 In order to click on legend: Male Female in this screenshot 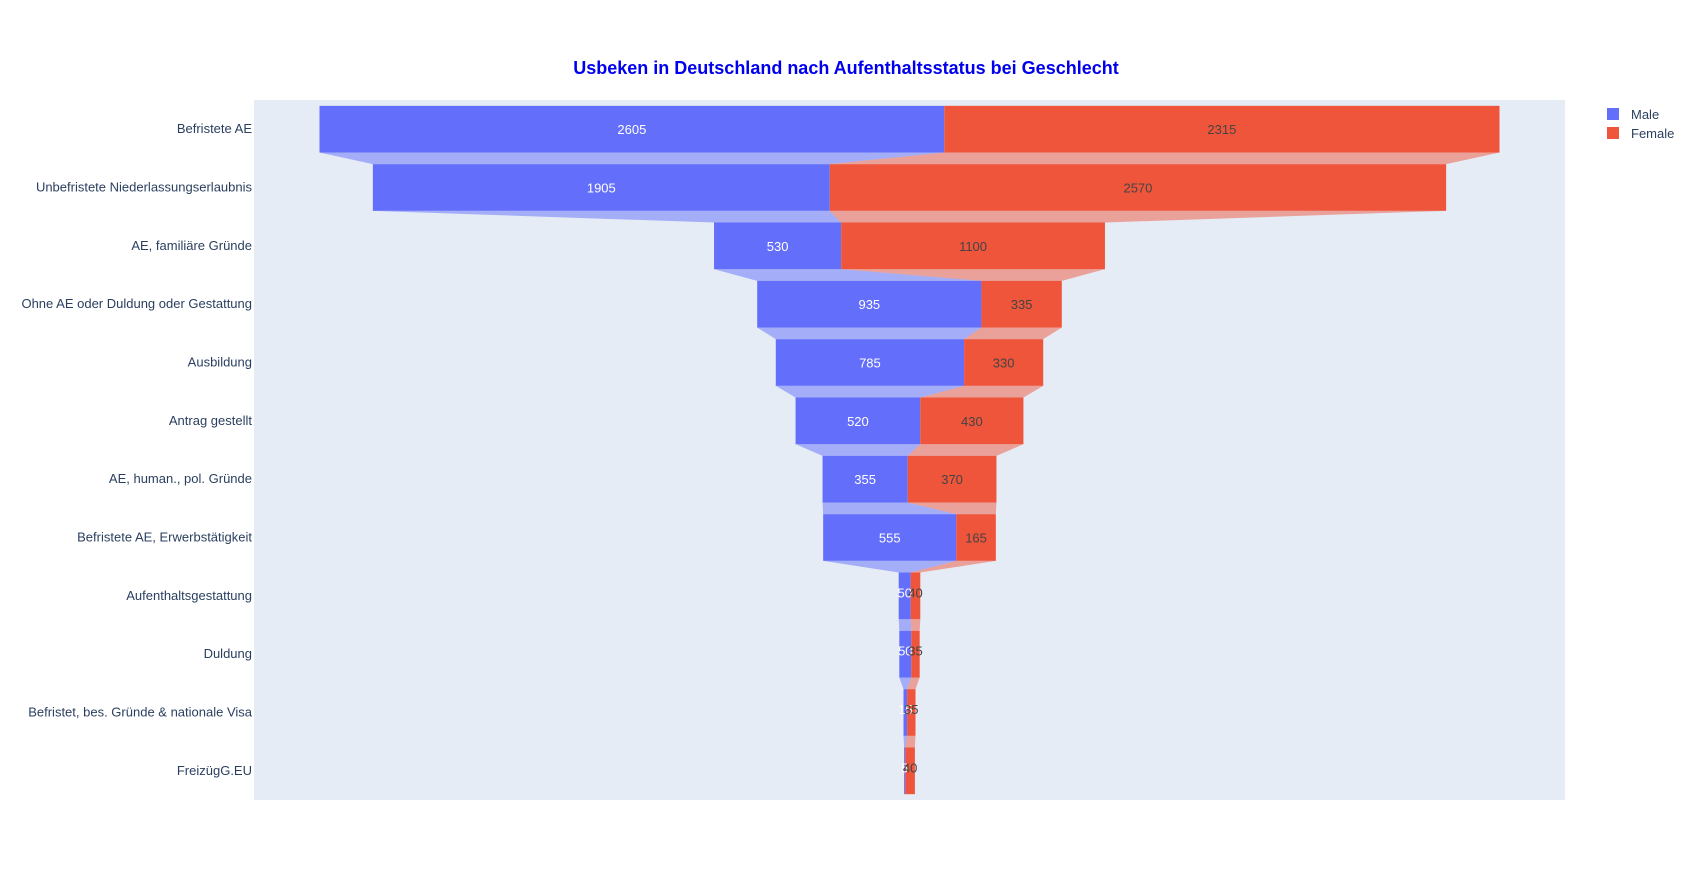, I will do `click(1640, 124)`.